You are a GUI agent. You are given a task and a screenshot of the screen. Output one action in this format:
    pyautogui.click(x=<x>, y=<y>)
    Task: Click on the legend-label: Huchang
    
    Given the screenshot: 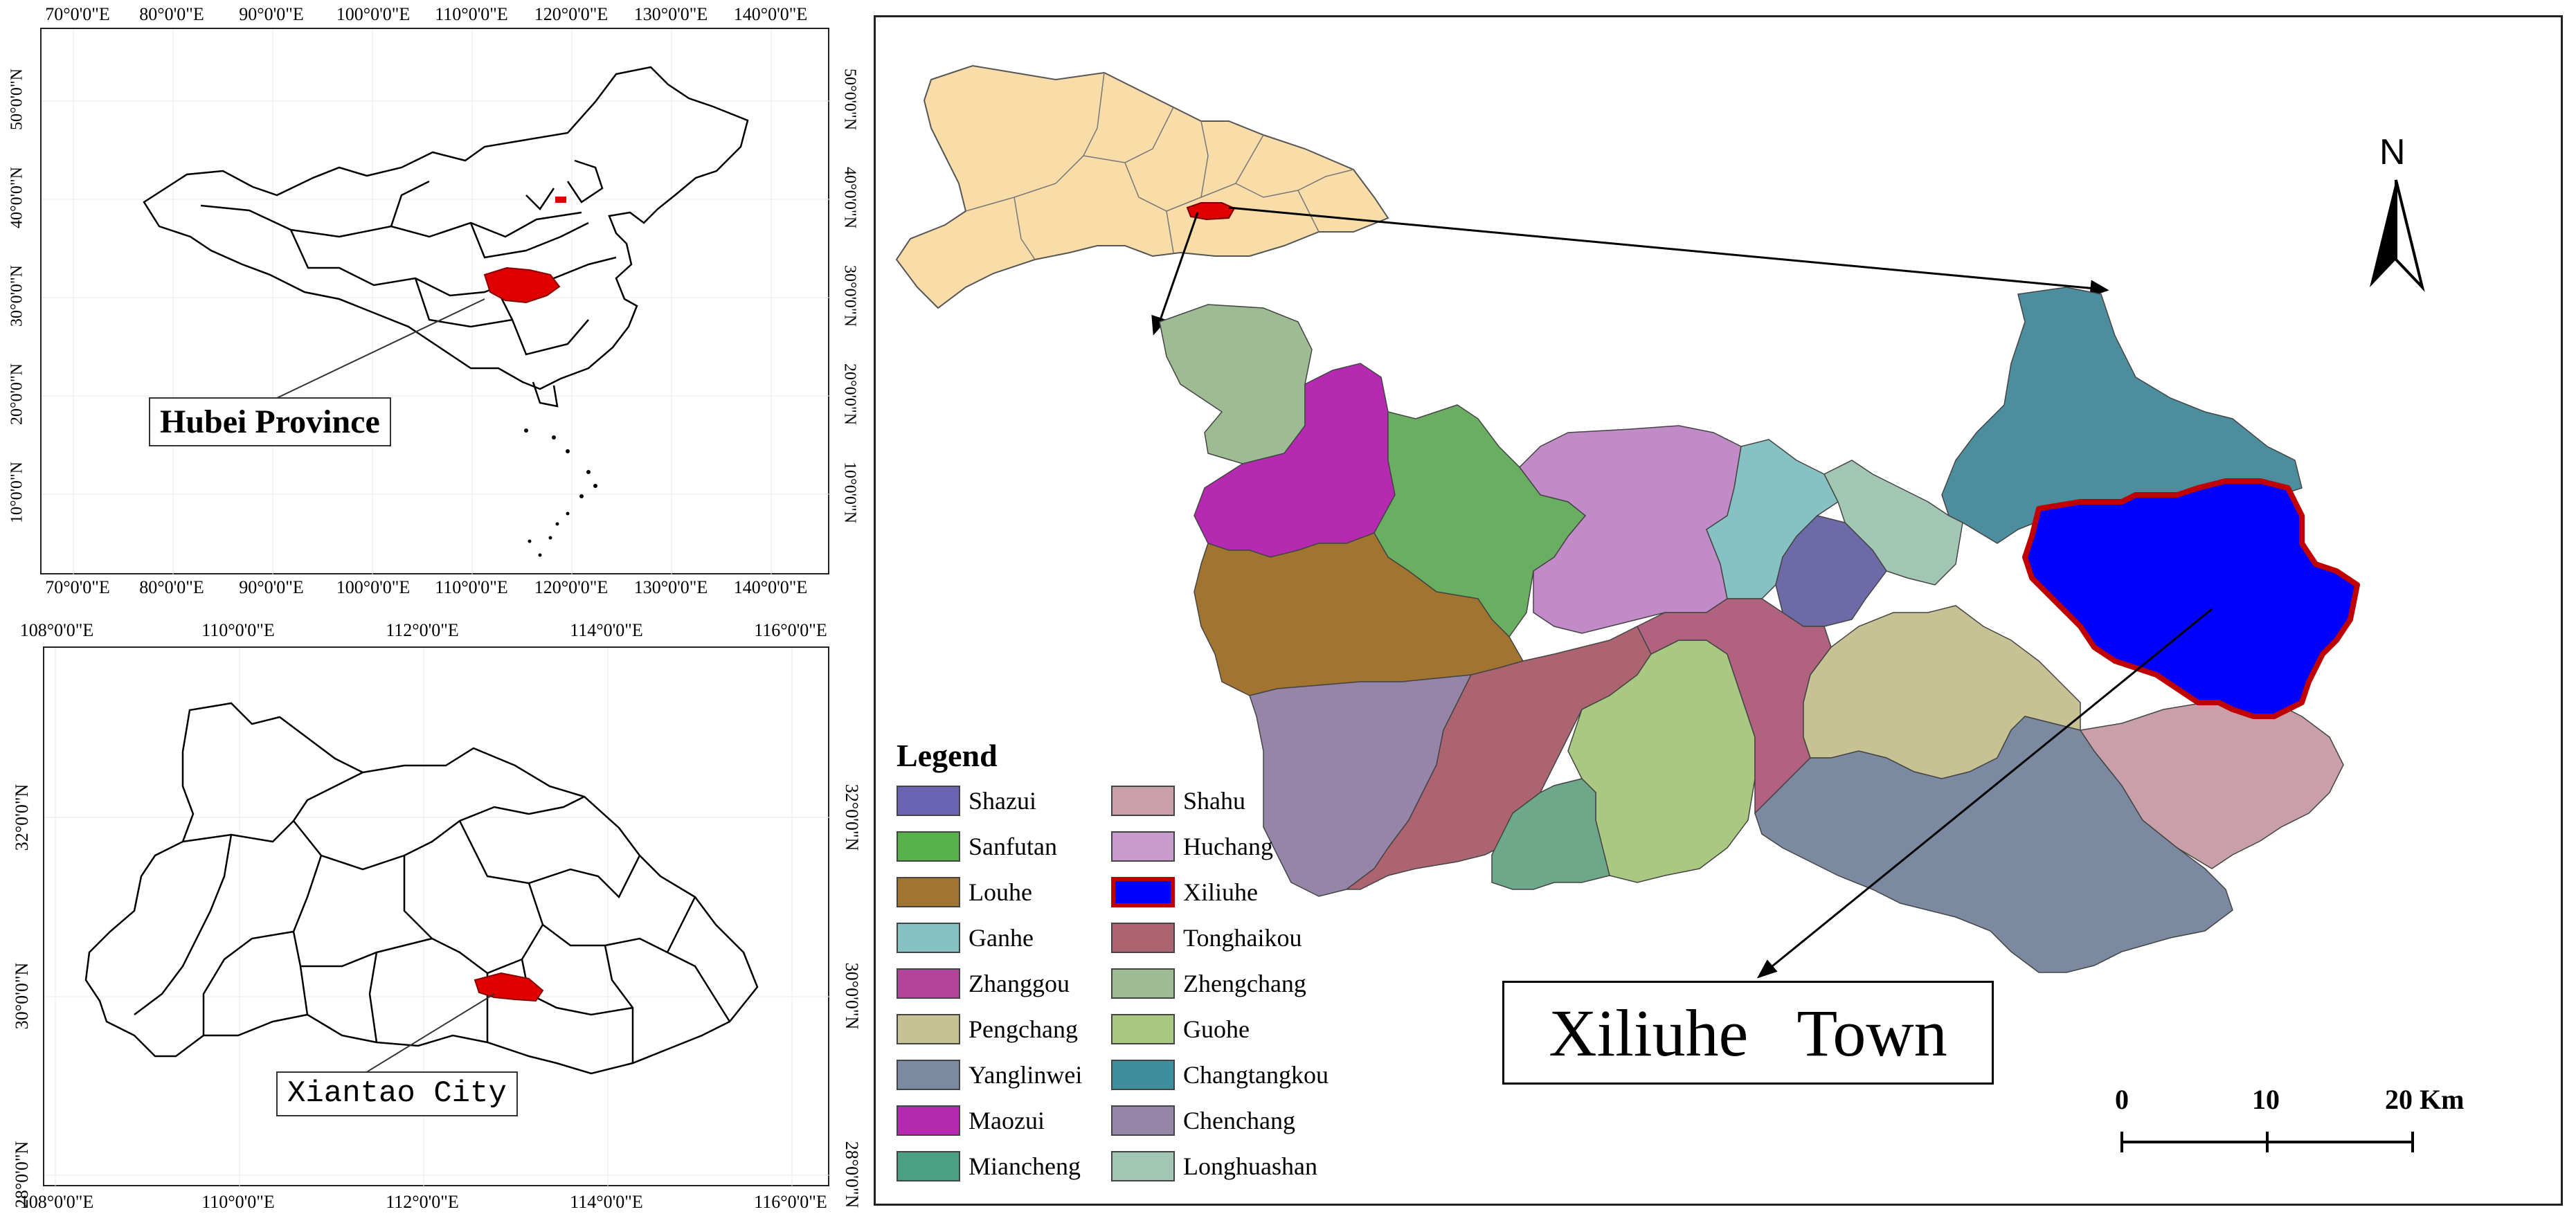 What is the action you would take?
    pyautogui.click(x=1228, y=846)
    